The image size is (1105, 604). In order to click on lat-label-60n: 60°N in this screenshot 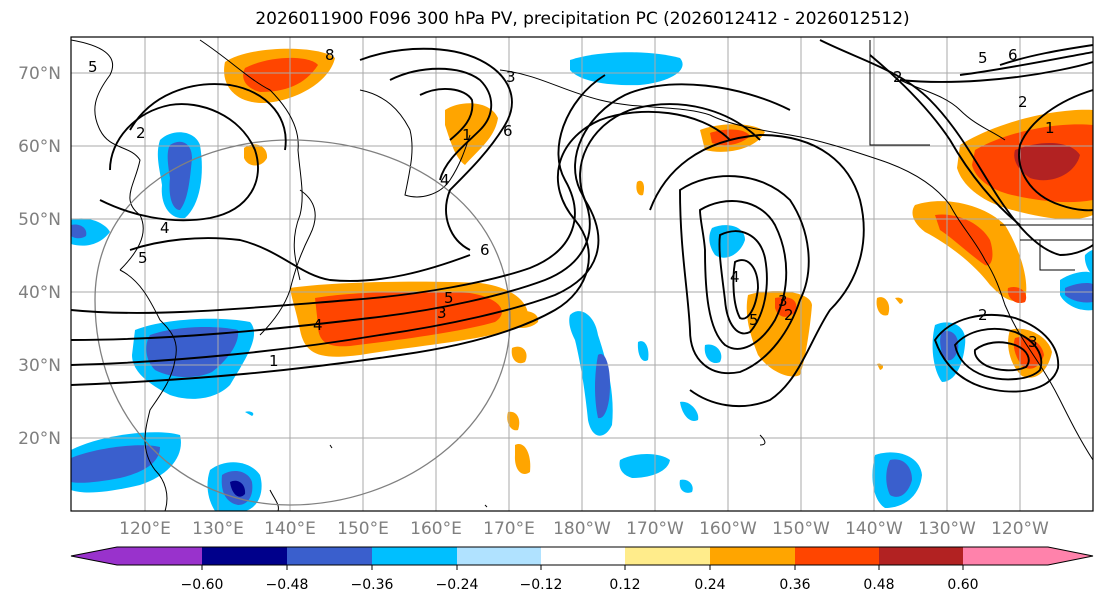, I will do `click(39, 147)`.